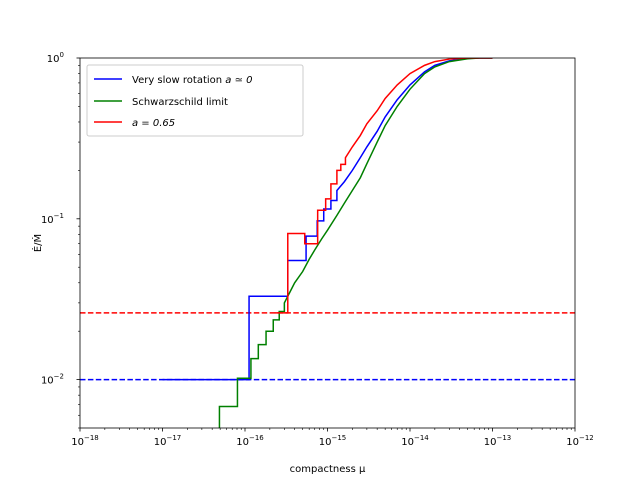 Image resolution: width=640 pixels, height=480 pixels. I want to click on reference-lines, so click(327, 346).